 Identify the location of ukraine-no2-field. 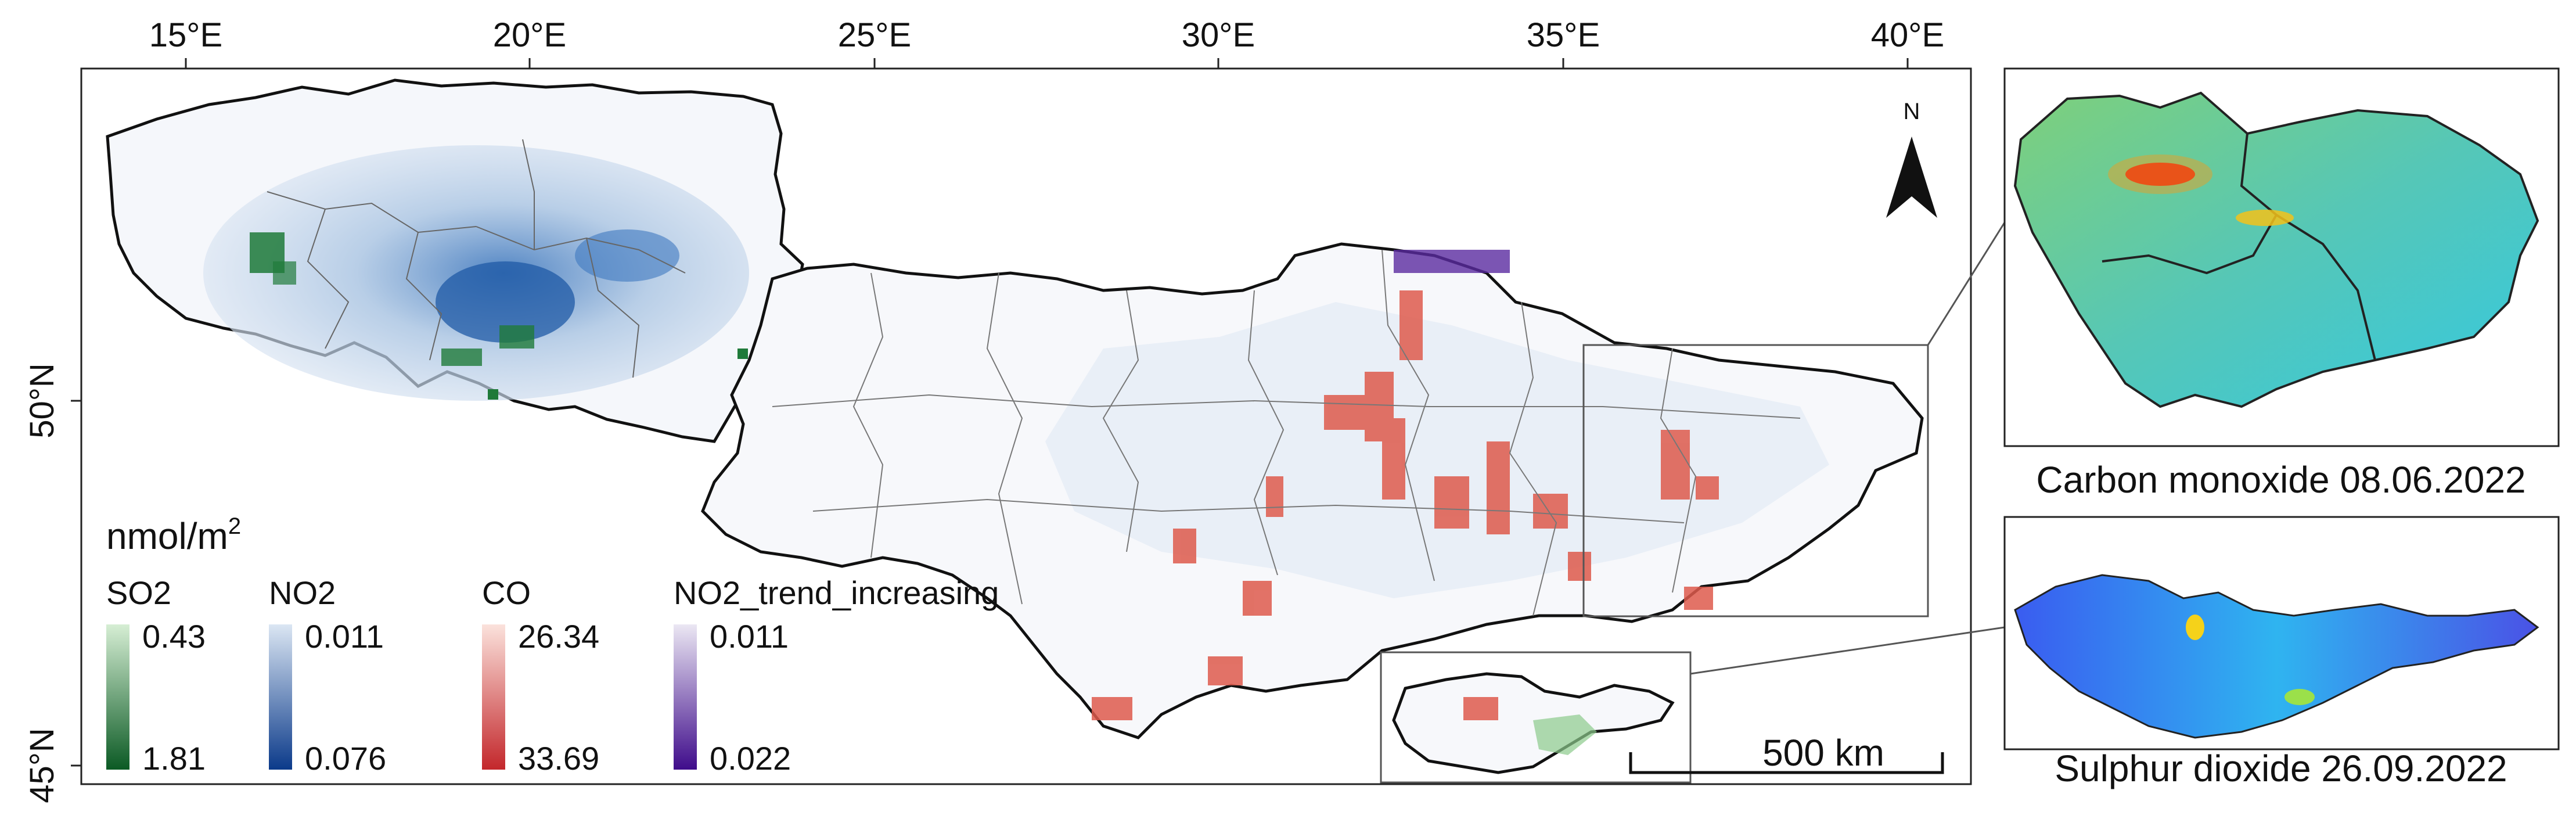
(1437, 450).